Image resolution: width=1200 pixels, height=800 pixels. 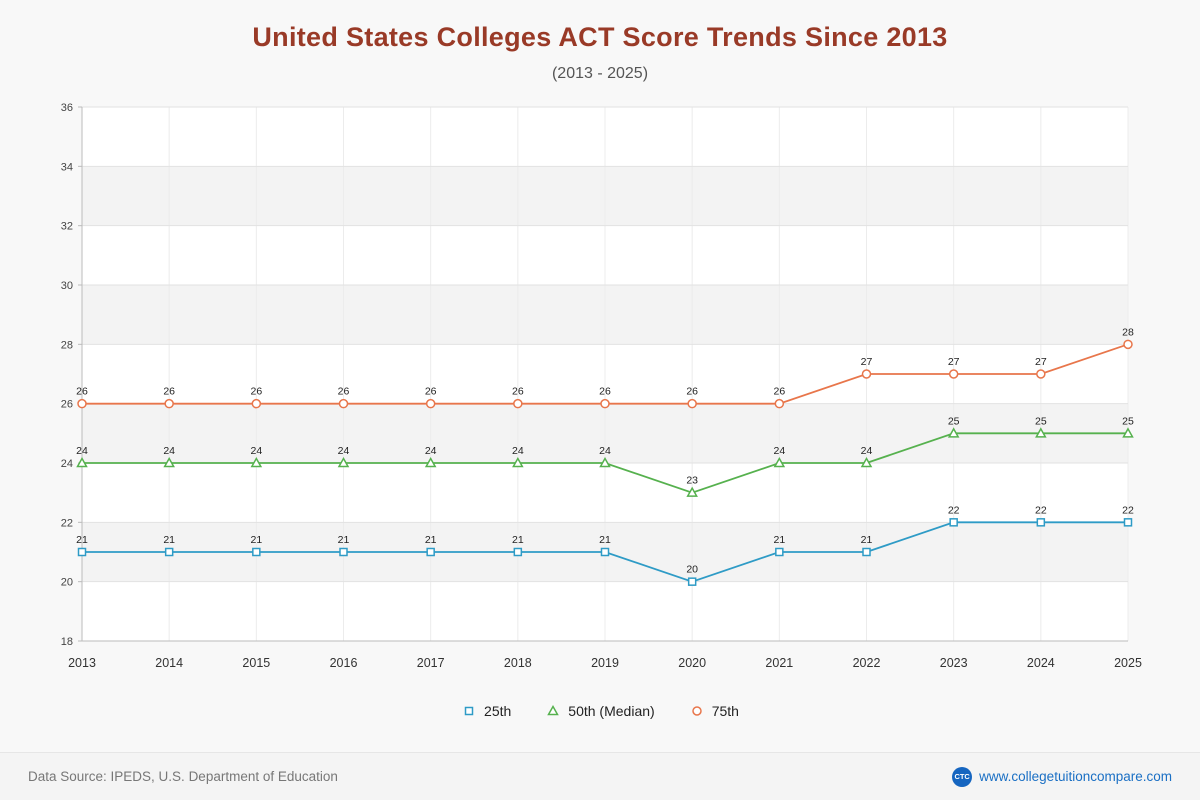 What do you see at coordinates (605, 663) in the screenshot?
I see `svg-text: 2019` at bounding box center [605, 663].